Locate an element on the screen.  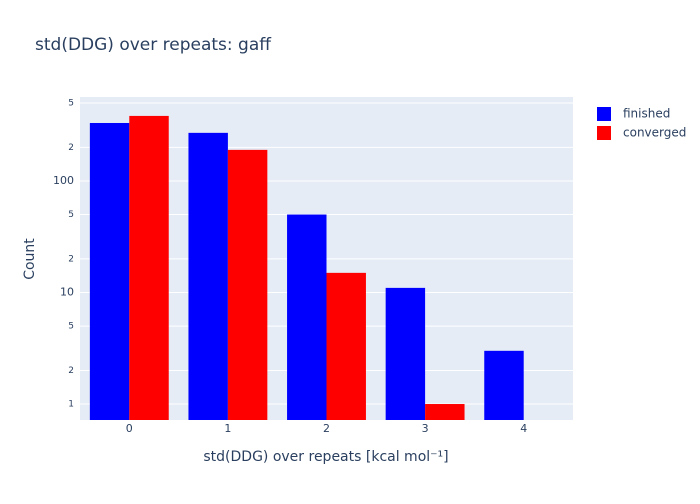
x-tick-label: 0 is located at coordinates (129, 428).